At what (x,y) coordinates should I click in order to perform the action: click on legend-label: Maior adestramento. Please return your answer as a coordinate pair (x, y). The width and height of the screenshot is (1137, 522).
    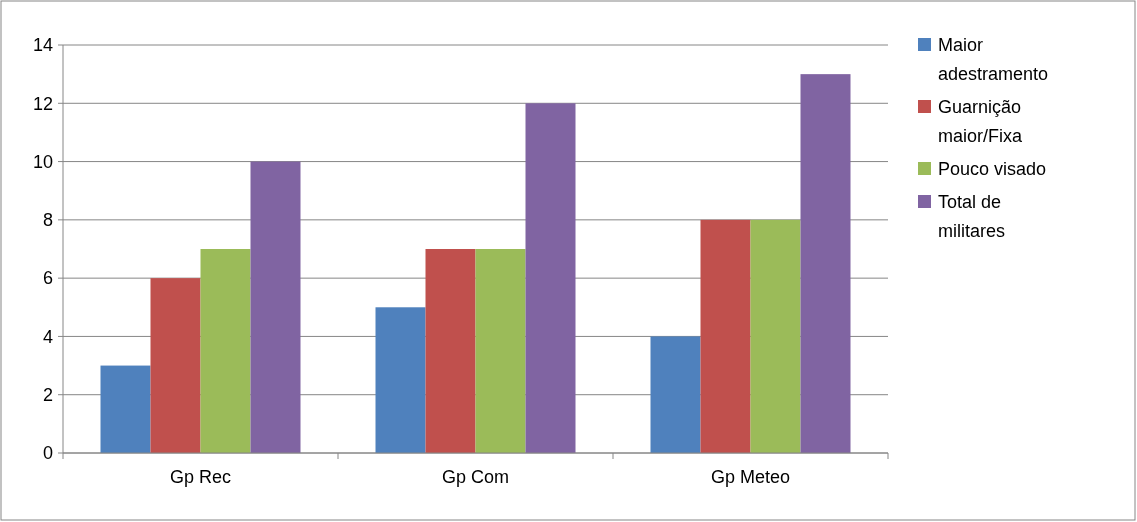
    Looking at the image, I should click on (993, 60).